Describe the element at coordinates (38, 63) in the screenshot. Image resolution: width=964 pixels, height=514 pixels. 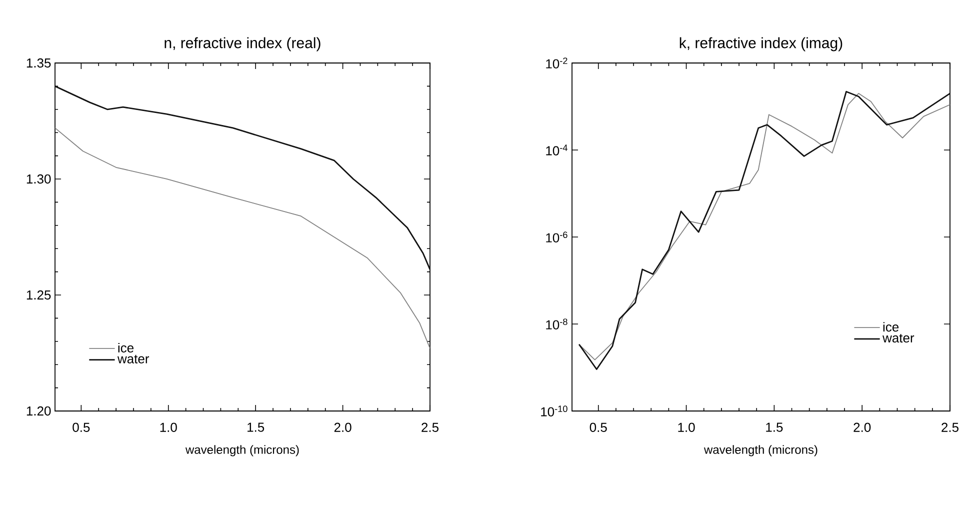
I see `y-tick-label: 1.35` at that location.